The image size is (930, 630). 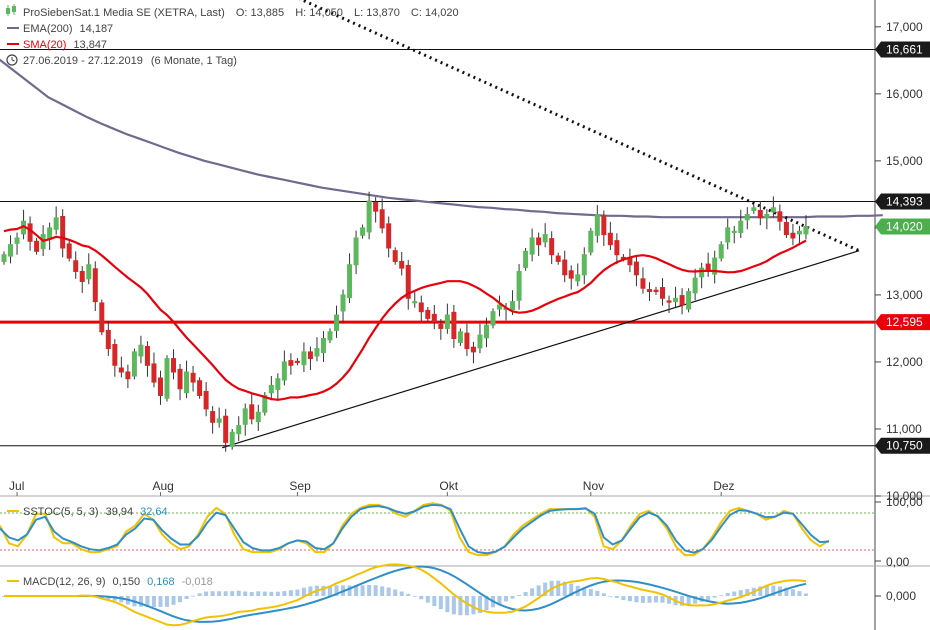 I want to click on sma-legend-value: 13,847, so click(x=90, y=45).